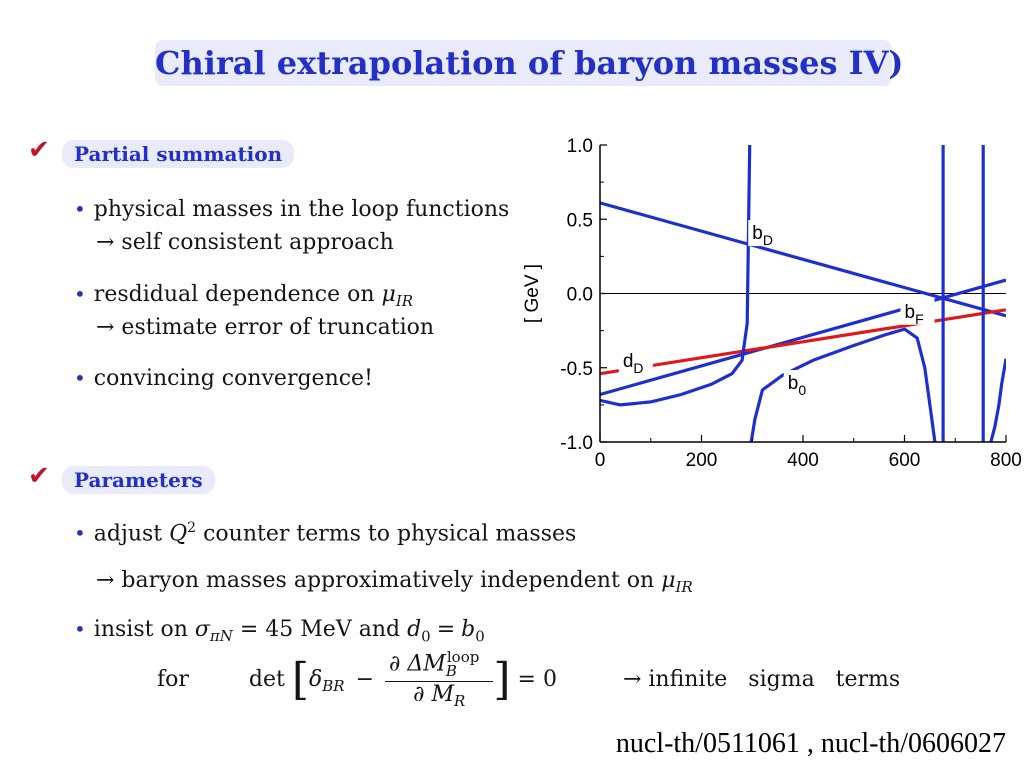  What do you see at coordinates (386, 534) in the screenshot?
I see `bullet-text: counter terms to physical masses` at bounding box center [386, 534].